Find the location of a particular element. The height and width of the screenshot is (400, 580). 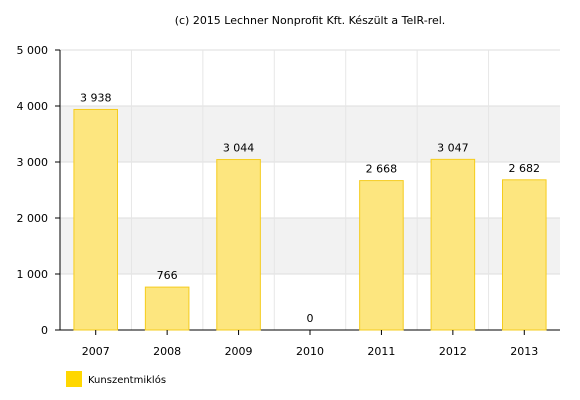

legend: Kunszentmiklós is located at coordinates (116, 379).